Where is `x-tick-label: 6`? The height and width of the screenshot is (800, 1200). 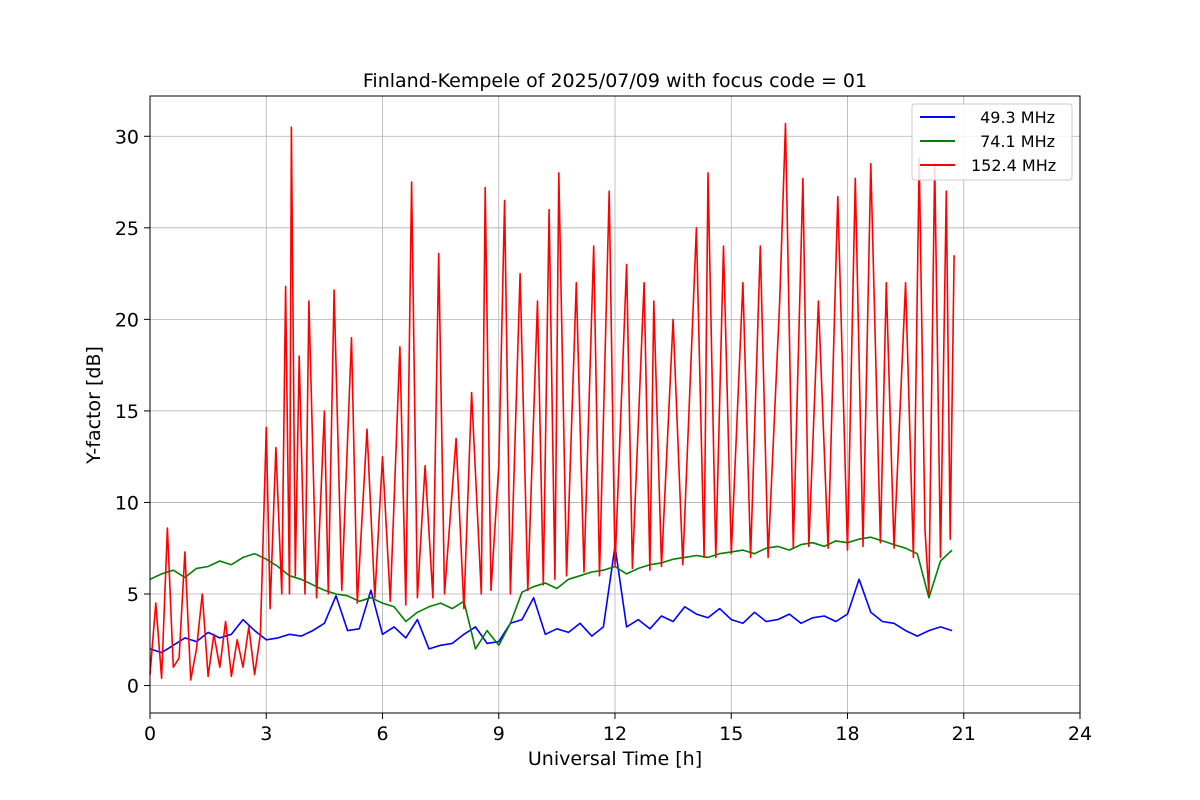 x-tick-label: 6 is located at coordinates (382, 734).